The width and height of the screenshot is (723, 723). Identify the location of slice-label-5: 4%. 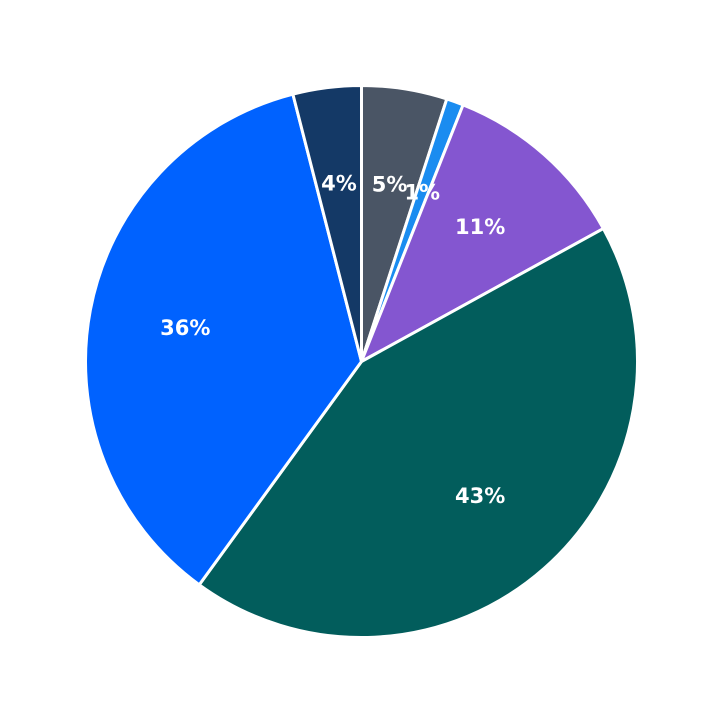
(339, 184).